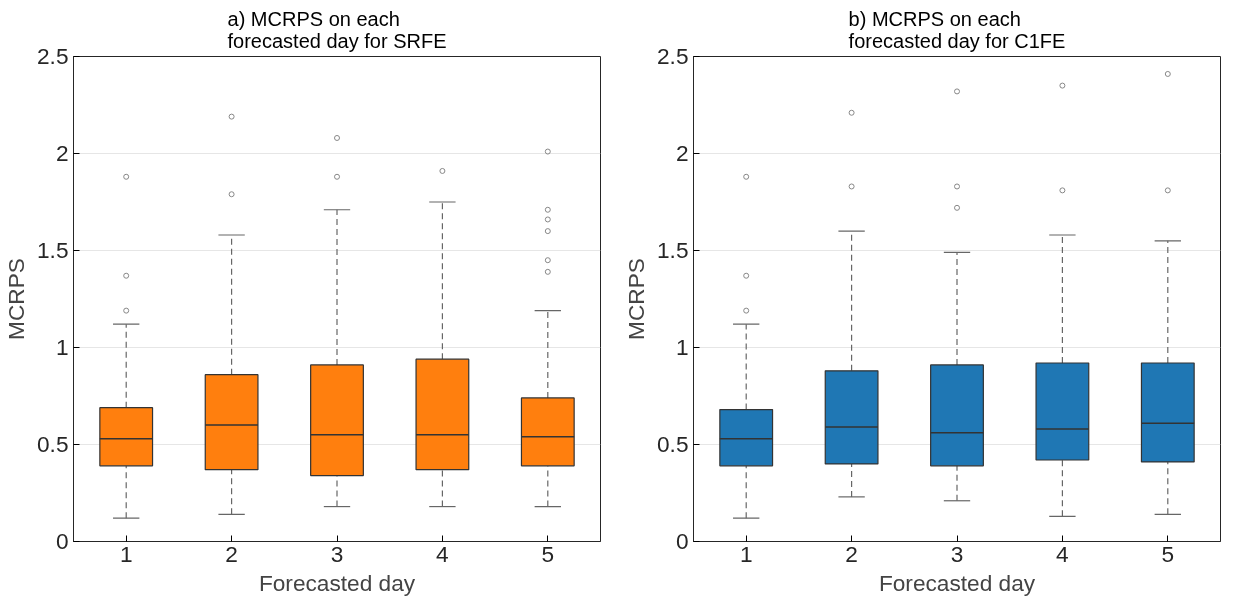 This screenshot has height=602, width=1251. I want to click on chart-title: b) MCRPS on each forecasted day for C1FE, so click(957, 29).